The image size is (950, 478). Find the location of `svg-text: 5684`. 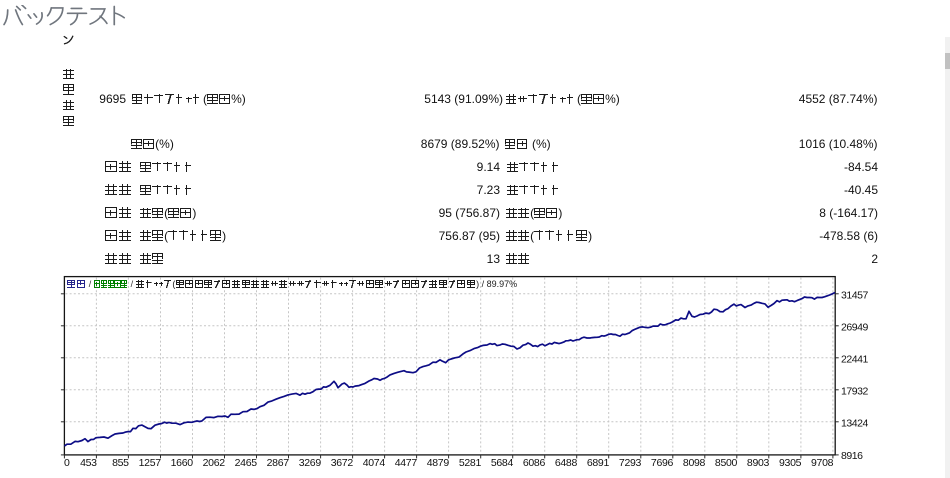

svg-text: 5684 is located at coordinates (502, 463).